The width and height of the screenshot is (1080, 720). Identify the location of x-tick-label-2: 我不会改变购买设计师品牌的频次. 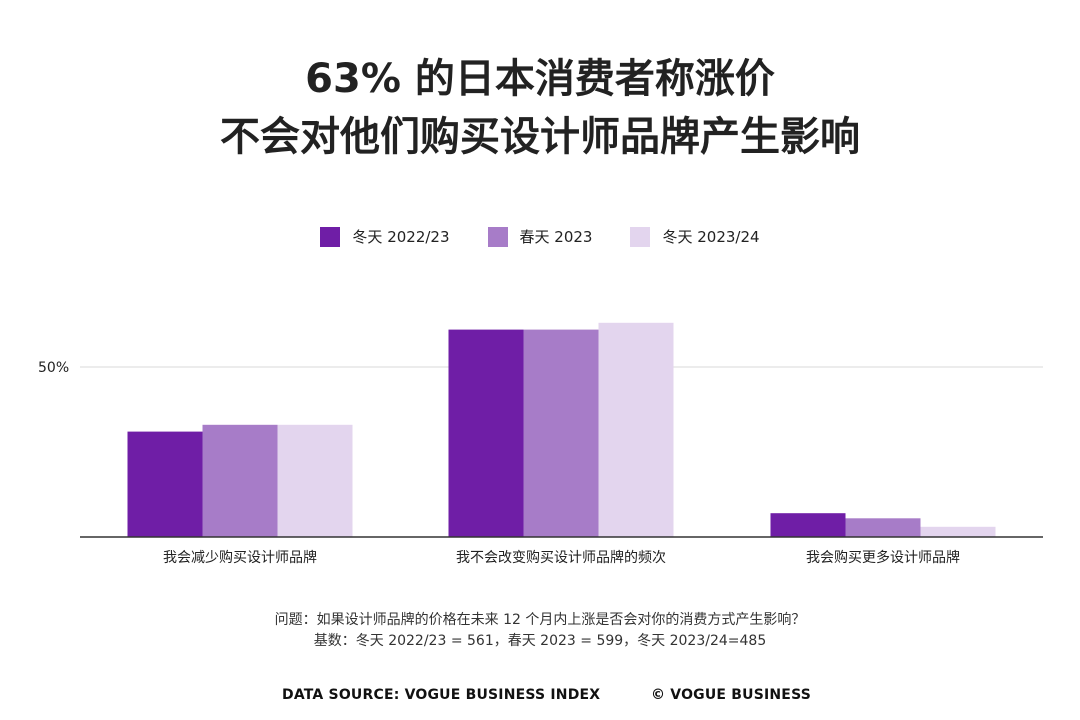
(561, 557).